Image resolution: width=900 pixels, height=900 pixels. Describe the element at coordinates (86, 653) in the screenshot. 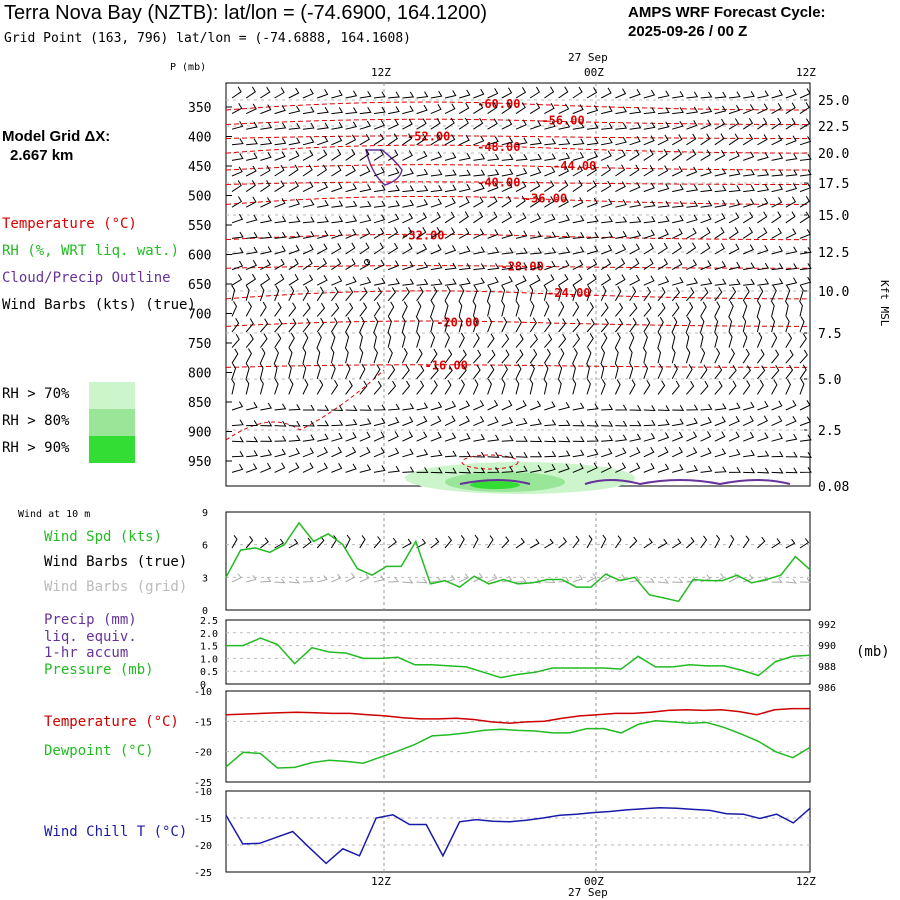

I see `accum-label: 1-hr accum` at that location.